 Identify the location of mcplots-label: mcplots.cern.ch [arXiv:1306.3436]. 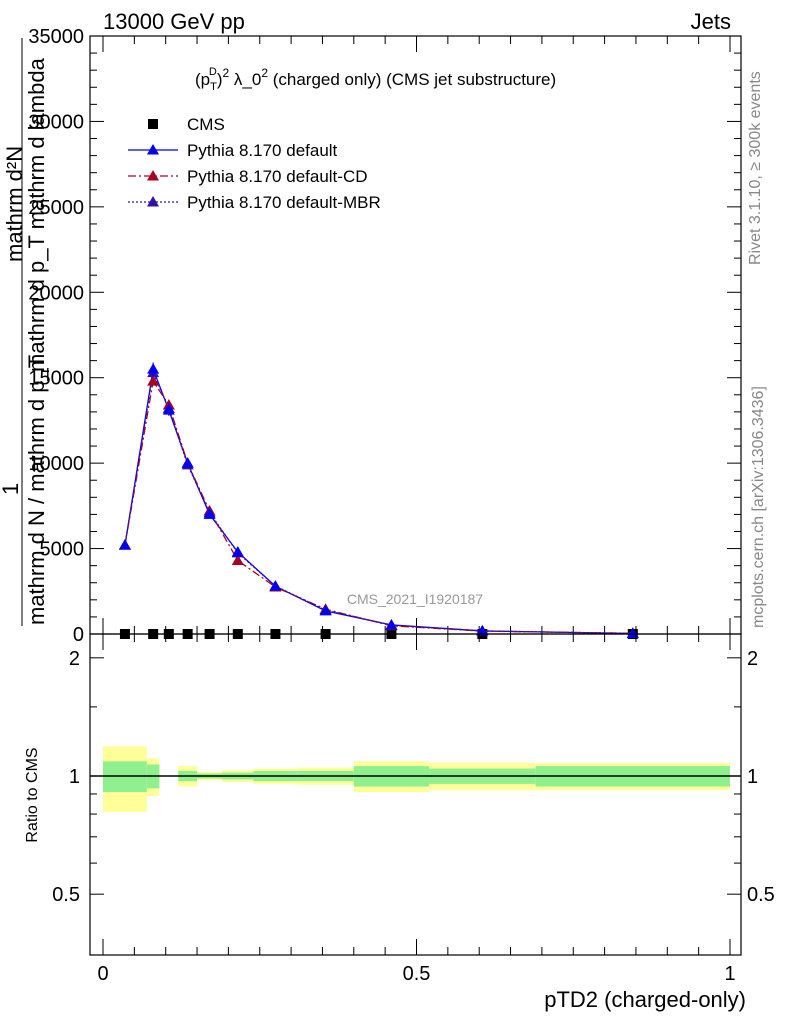
(758, 507).